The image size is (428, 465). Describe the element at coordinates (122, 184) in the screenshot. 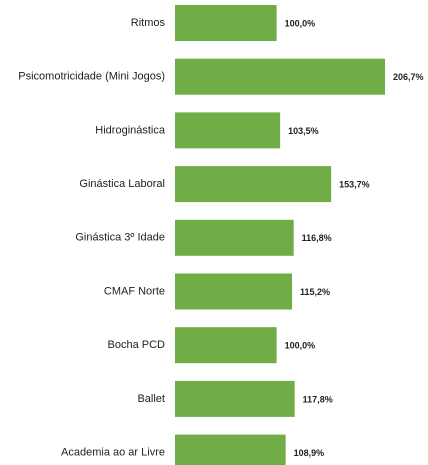

I see `category-label: Ginástica Laboral` at that location.